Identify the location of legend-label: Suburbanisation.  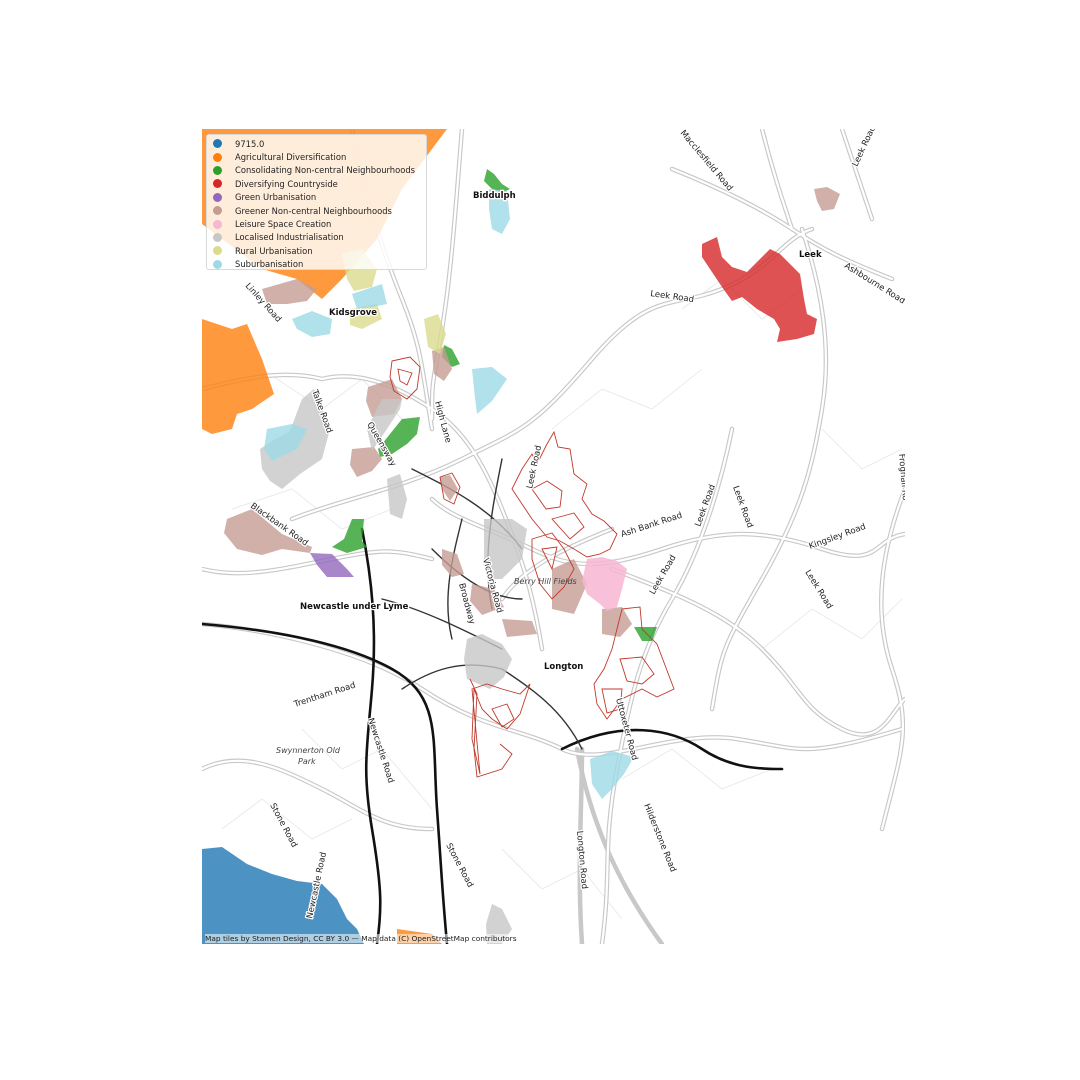
(269, 264).